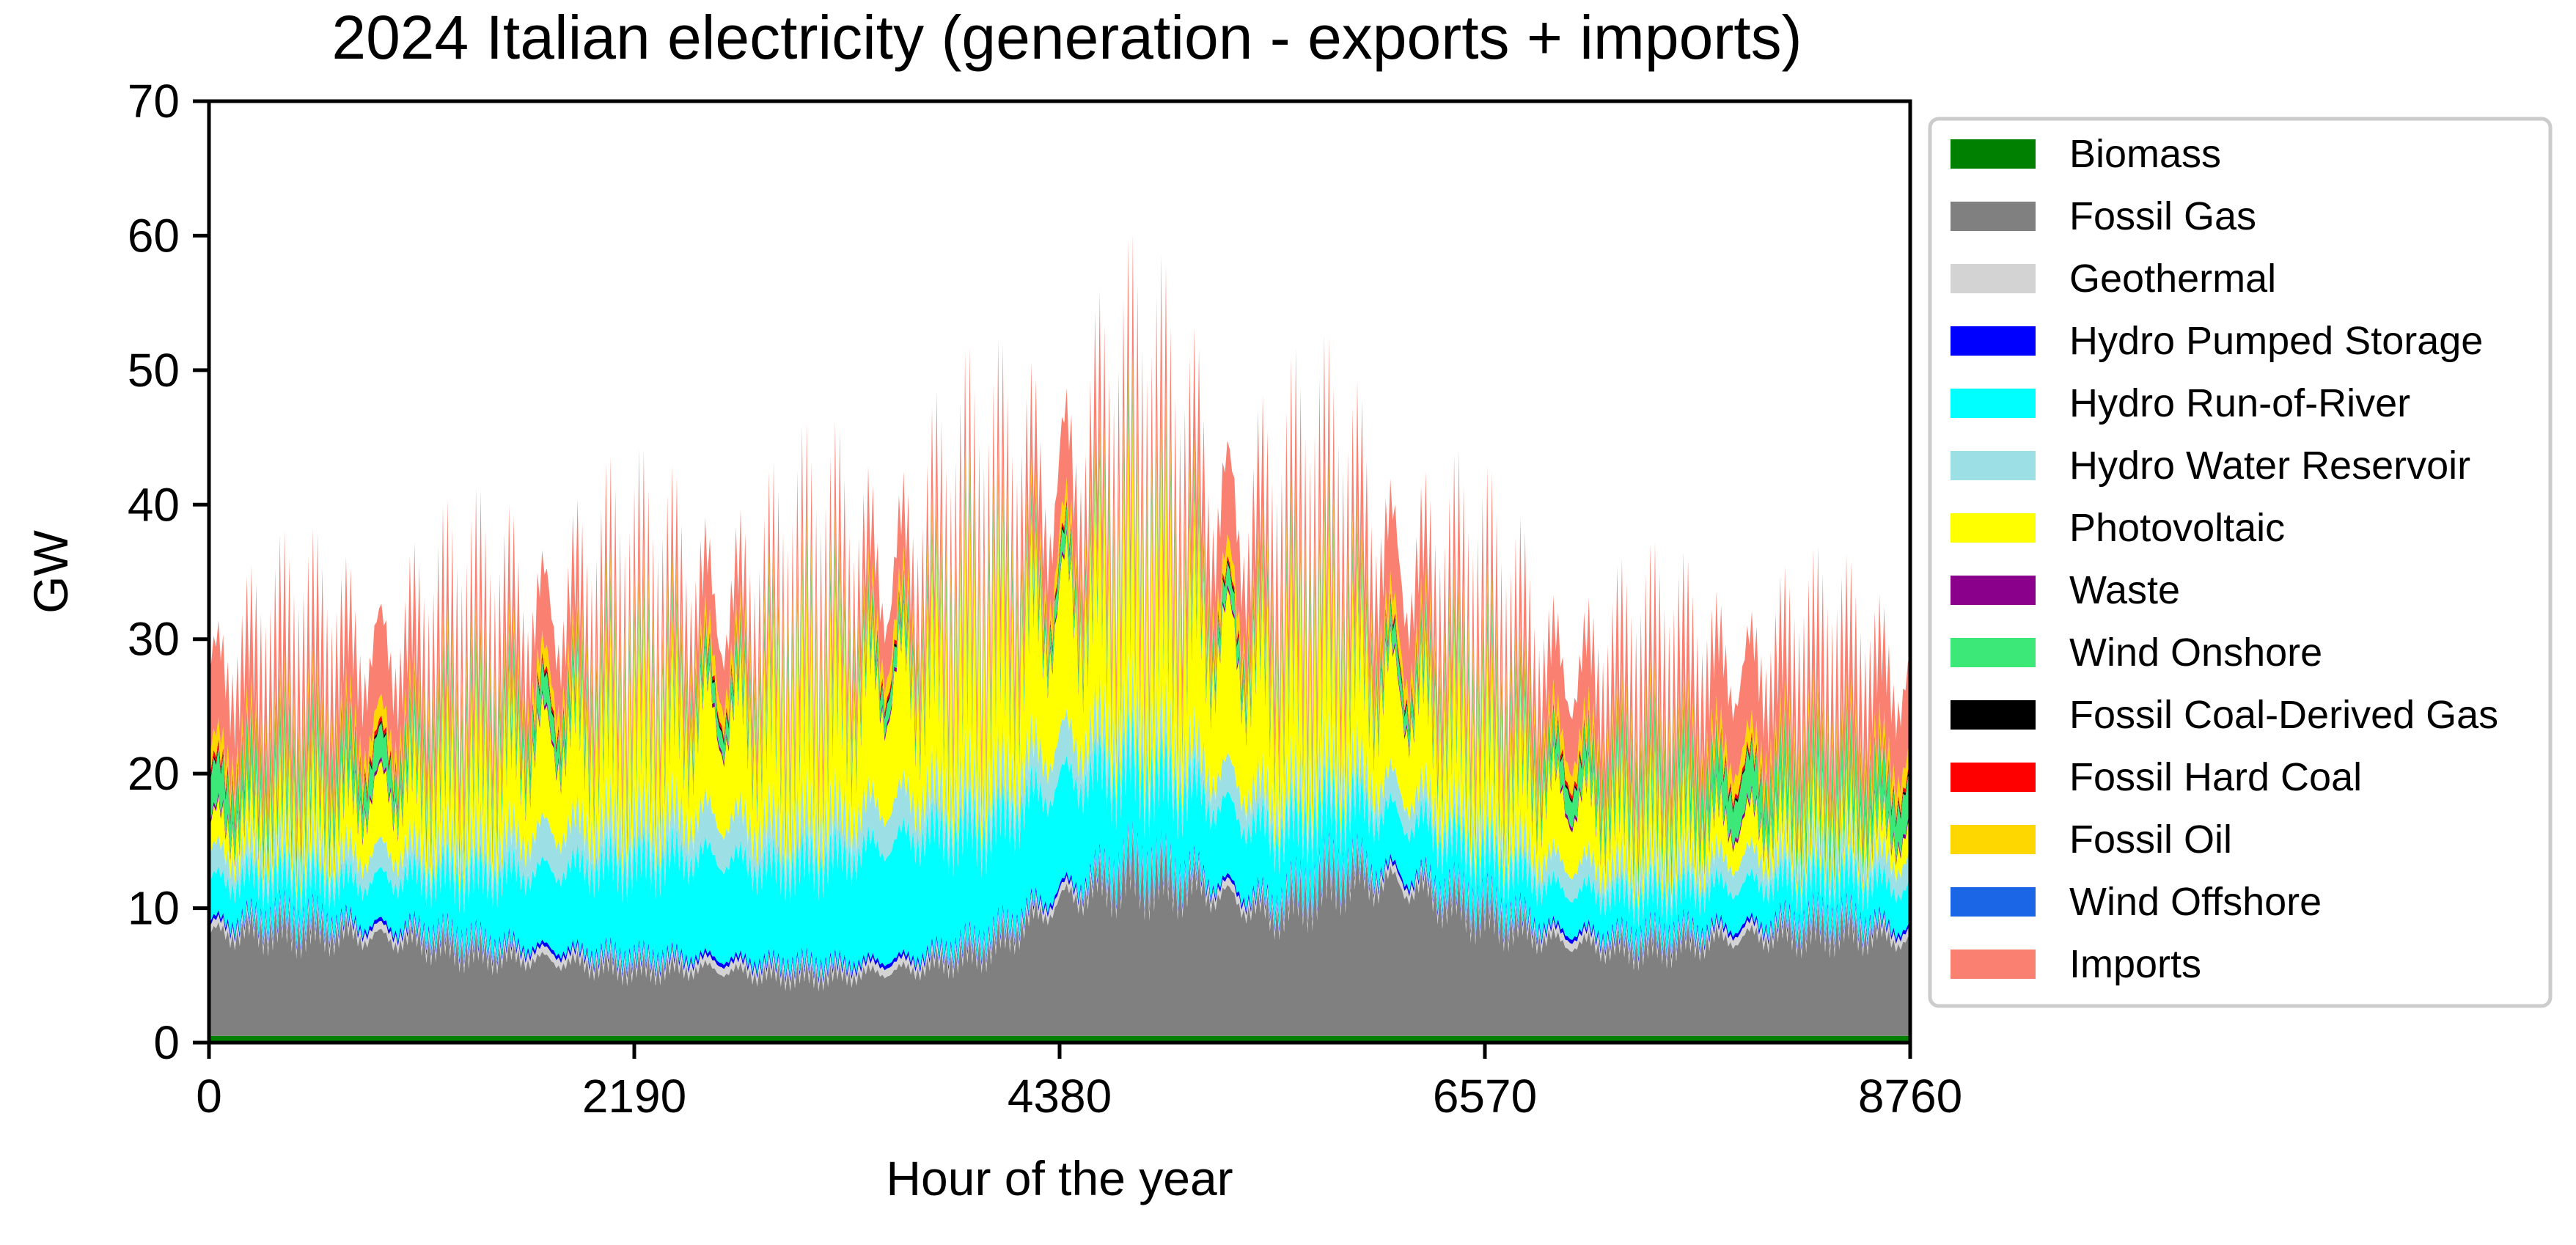 The height and width of the screenshot is (1245, 2576). Describe the element at coordinates (154, 504) in the screenshot. I see `y-tick-label: 40` at that location.